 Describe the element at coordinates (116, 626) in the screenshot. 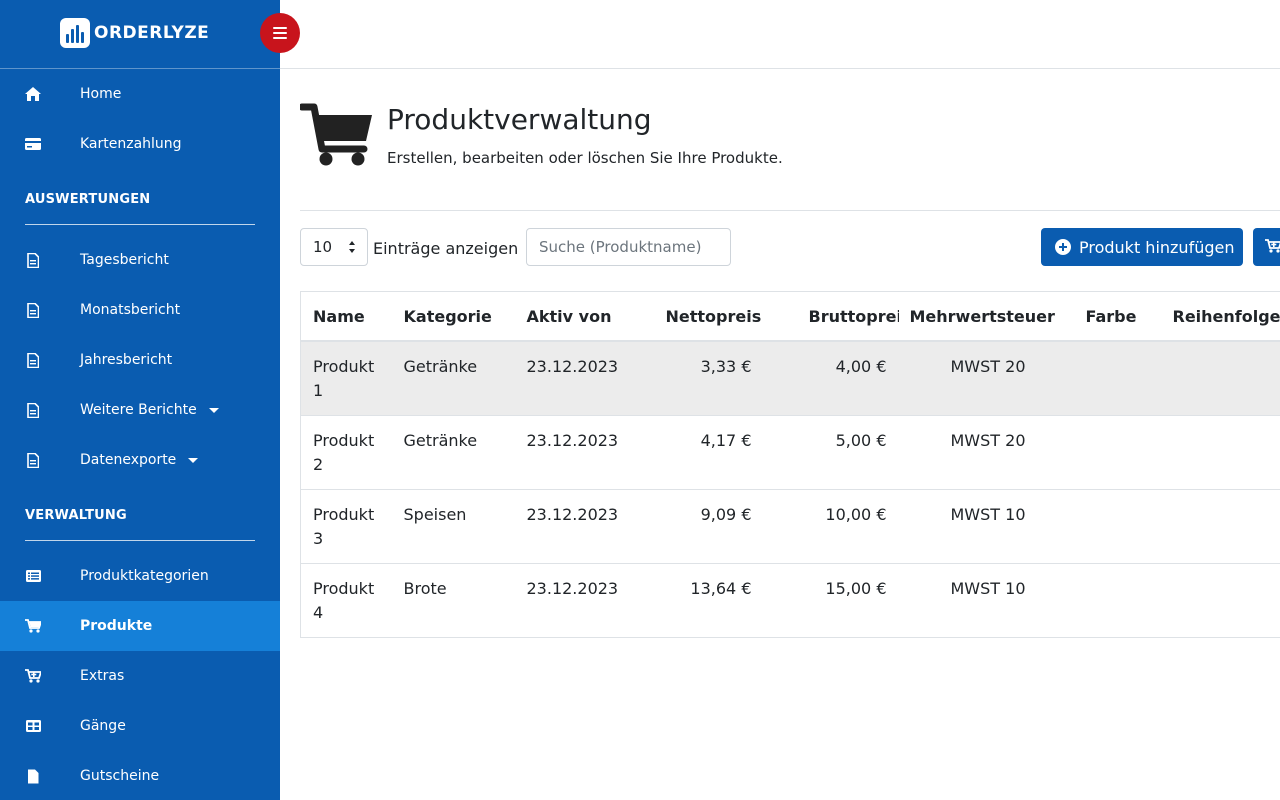

I see `sidebar-item-label: Produkte` at that location.